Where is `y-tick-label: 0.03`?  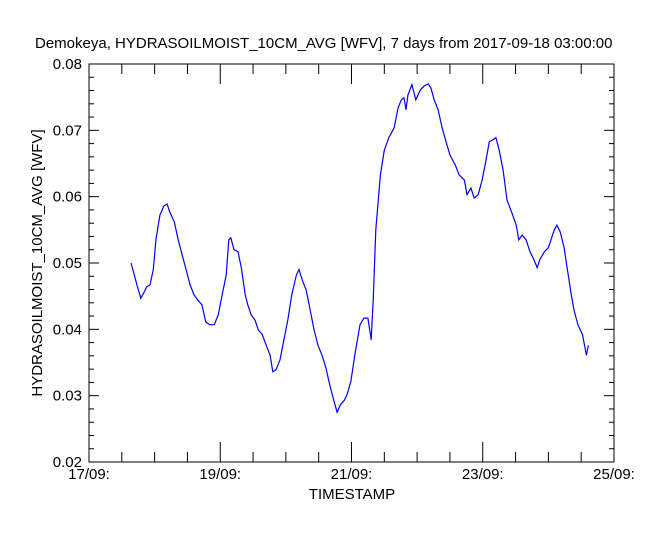
y-tick-label: 0.03 is located at coordinates (67, 396).